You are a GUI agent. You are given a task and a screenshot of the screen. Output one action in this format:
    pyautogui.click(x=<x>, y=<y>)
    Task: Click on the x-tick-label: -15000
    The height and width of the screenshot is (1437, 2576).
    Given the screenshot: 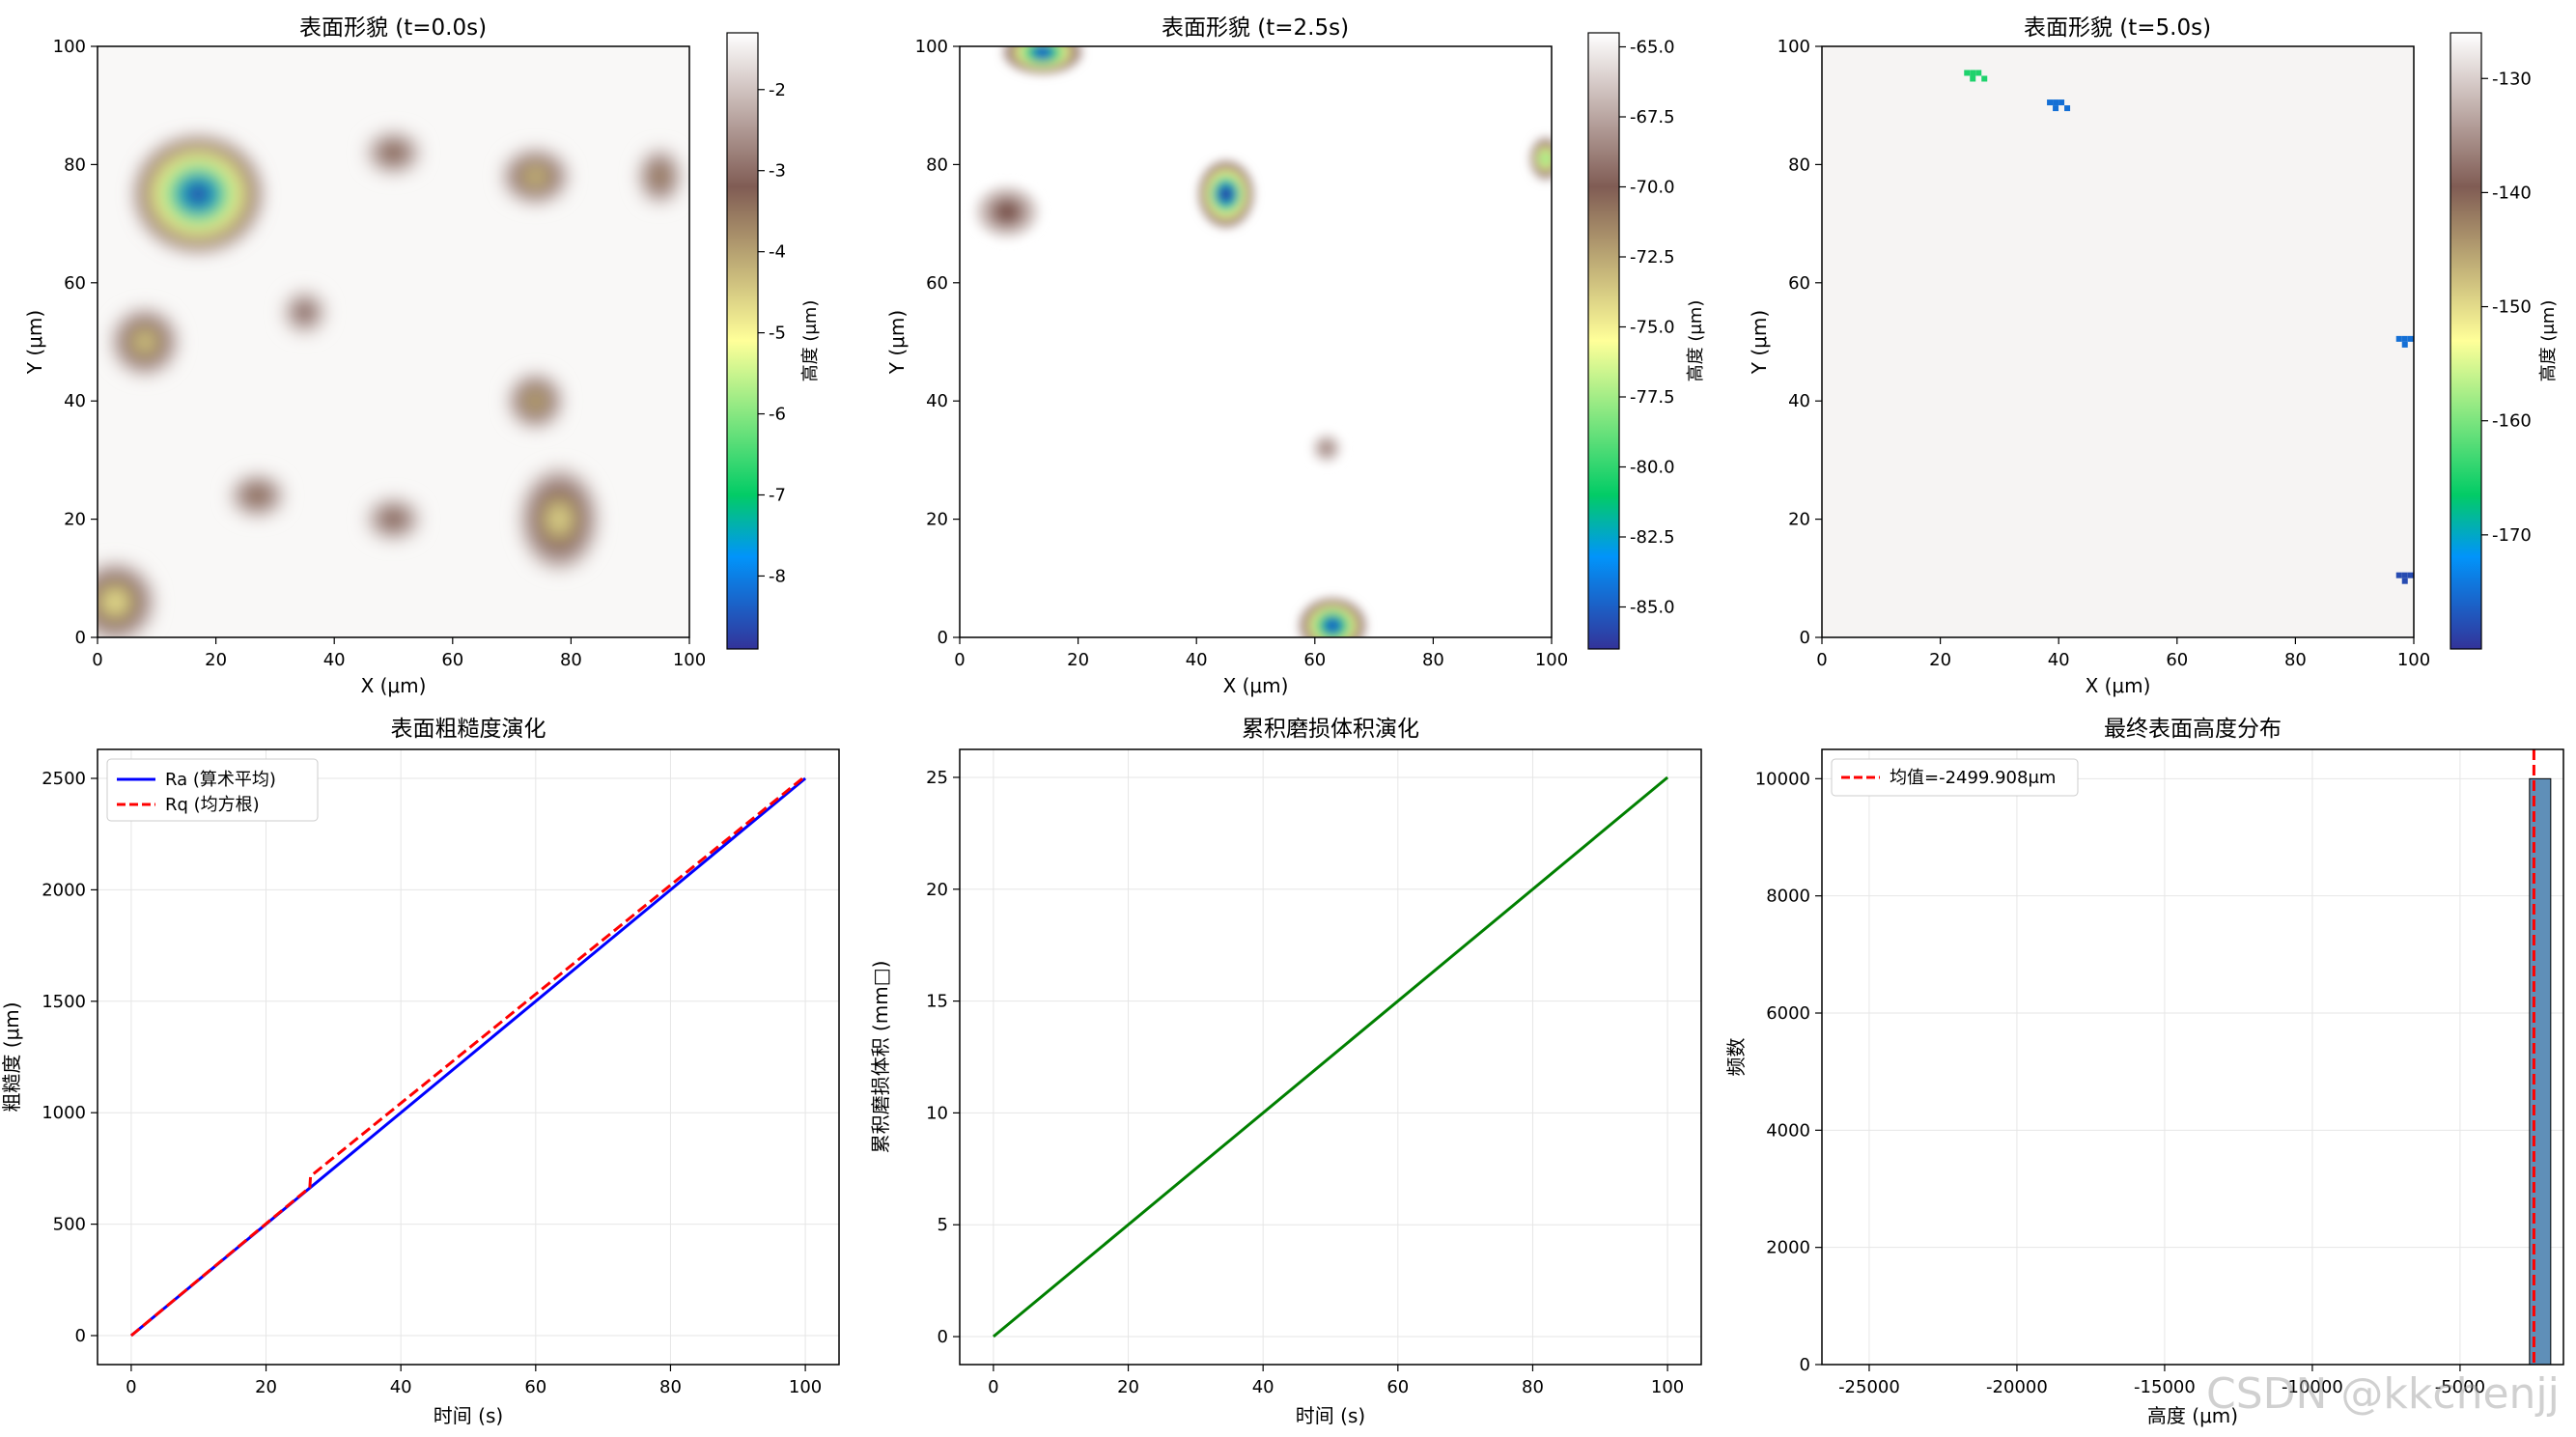 What is the action you would take?
    pyautogui.click(x=2165, y=1387)
    